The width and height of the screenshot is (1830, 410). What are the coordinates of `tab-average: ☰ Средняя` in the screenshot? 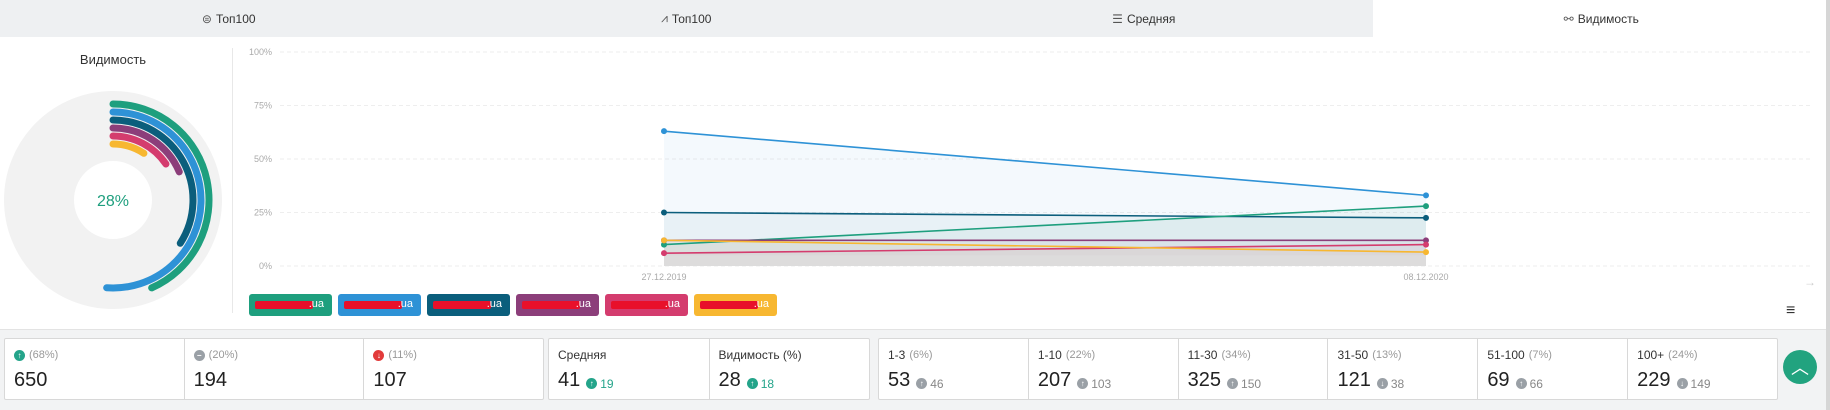 It's located at (1144, 18).